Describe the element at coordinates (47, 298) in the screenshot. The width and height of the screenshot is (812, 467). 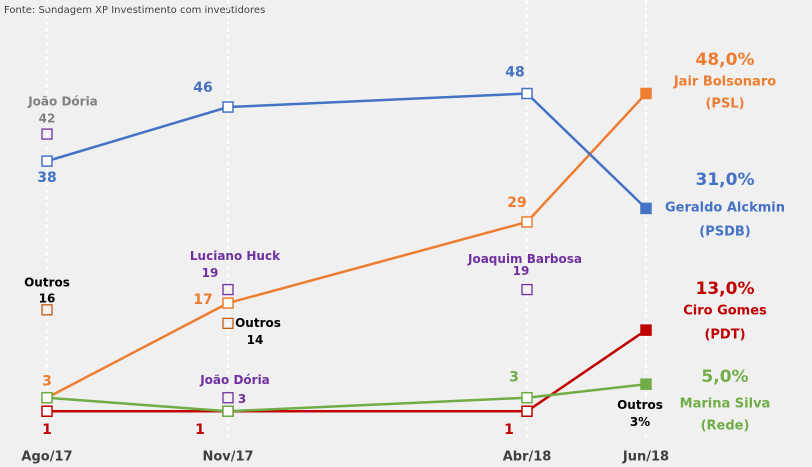
I see `annotation-value: 16` at that location.